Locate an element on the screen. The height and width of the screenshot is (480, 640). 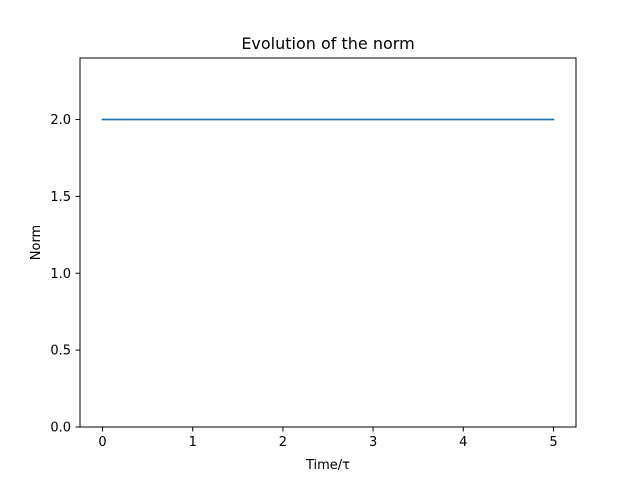
x-tick-label: 5 is located at coordinates (553, 442).